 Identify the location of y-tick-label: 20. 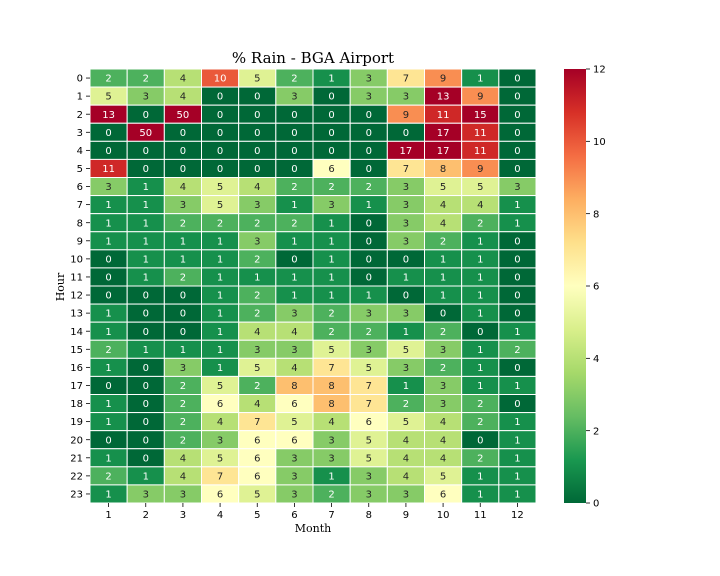
(76, 440).